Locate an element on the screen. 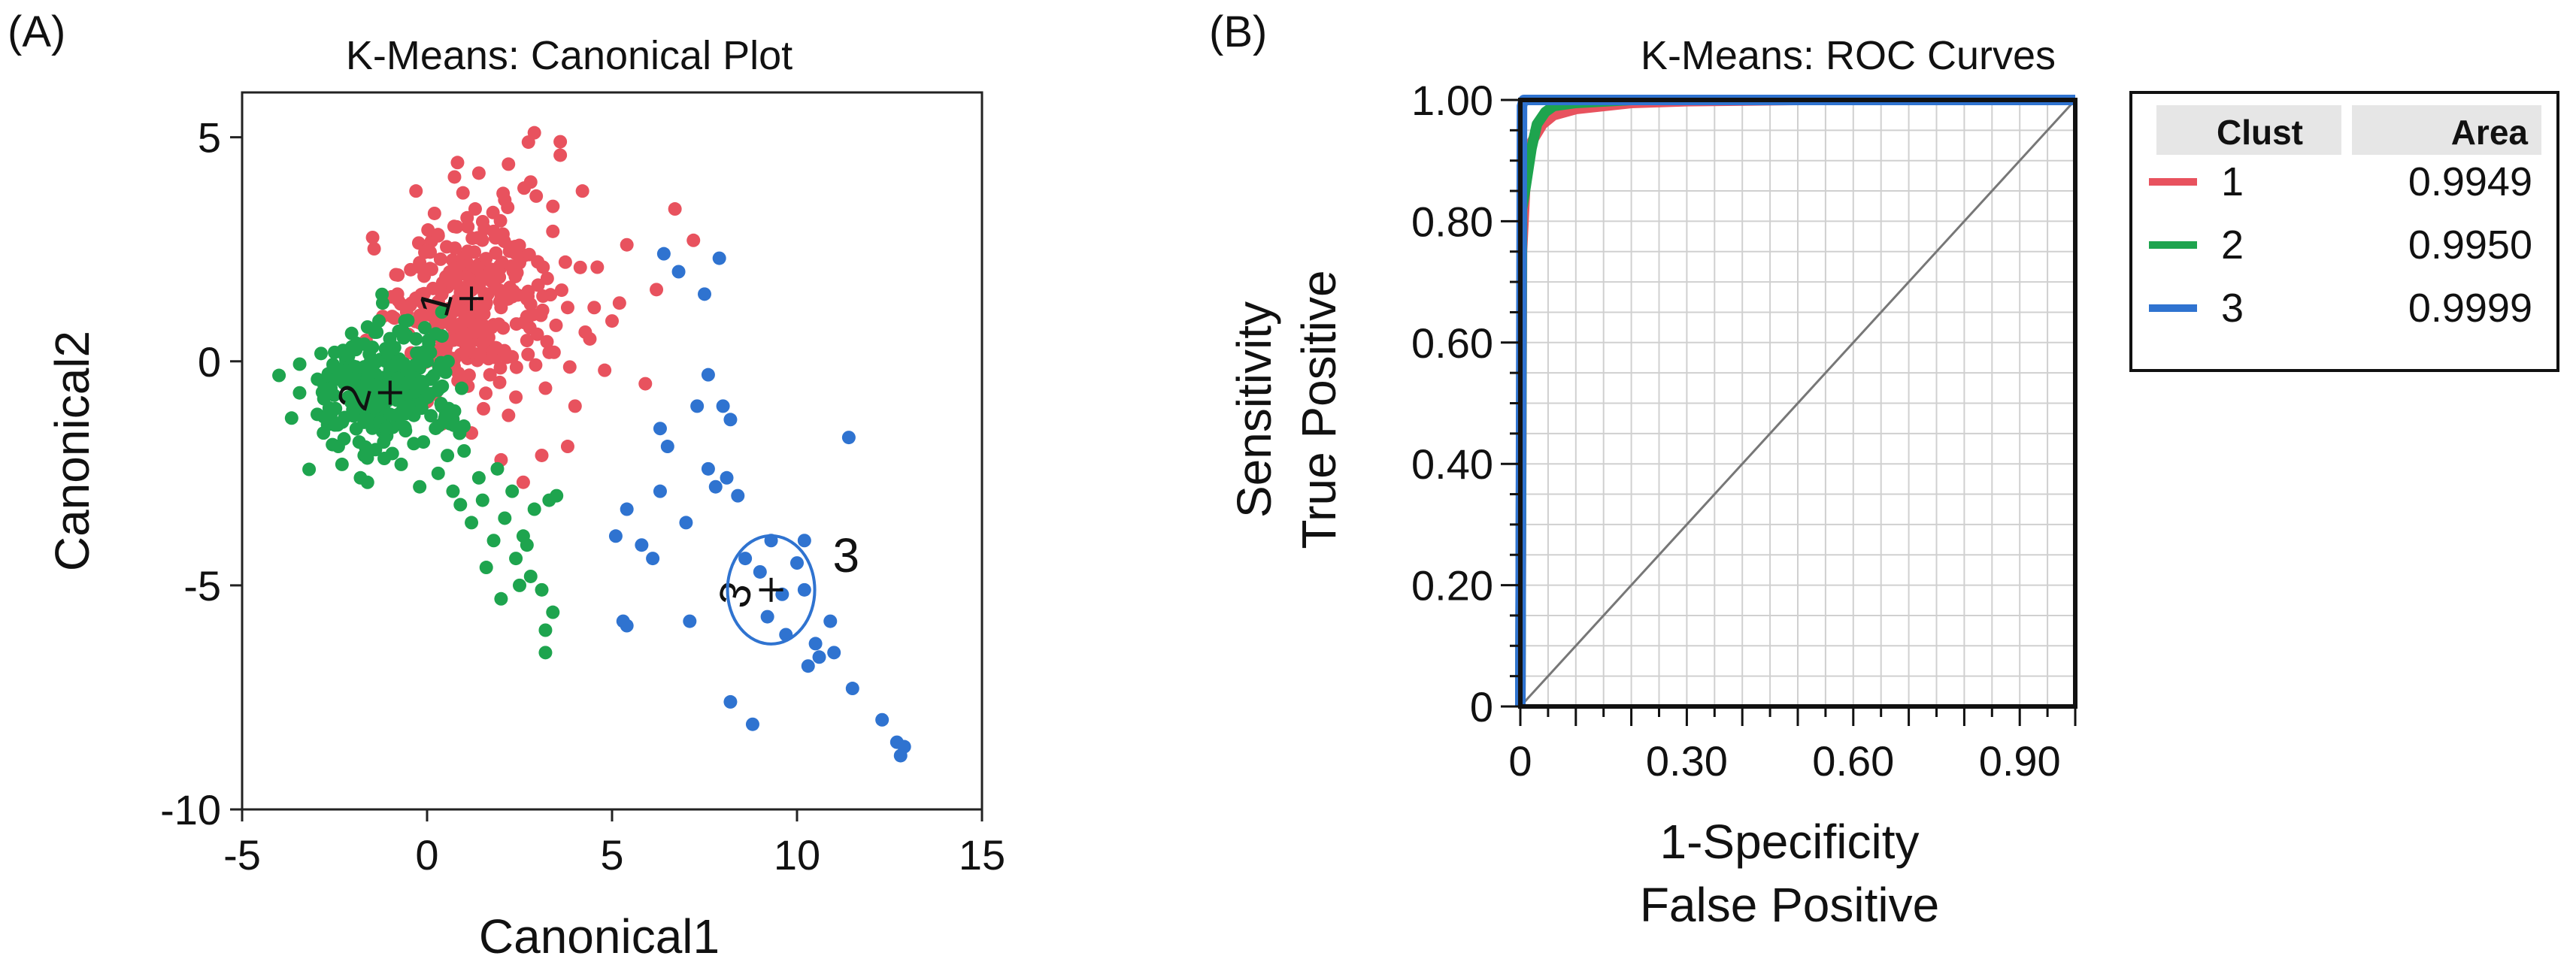  roc-y-tick-label: 0 is located at coordinates (1481, 707).